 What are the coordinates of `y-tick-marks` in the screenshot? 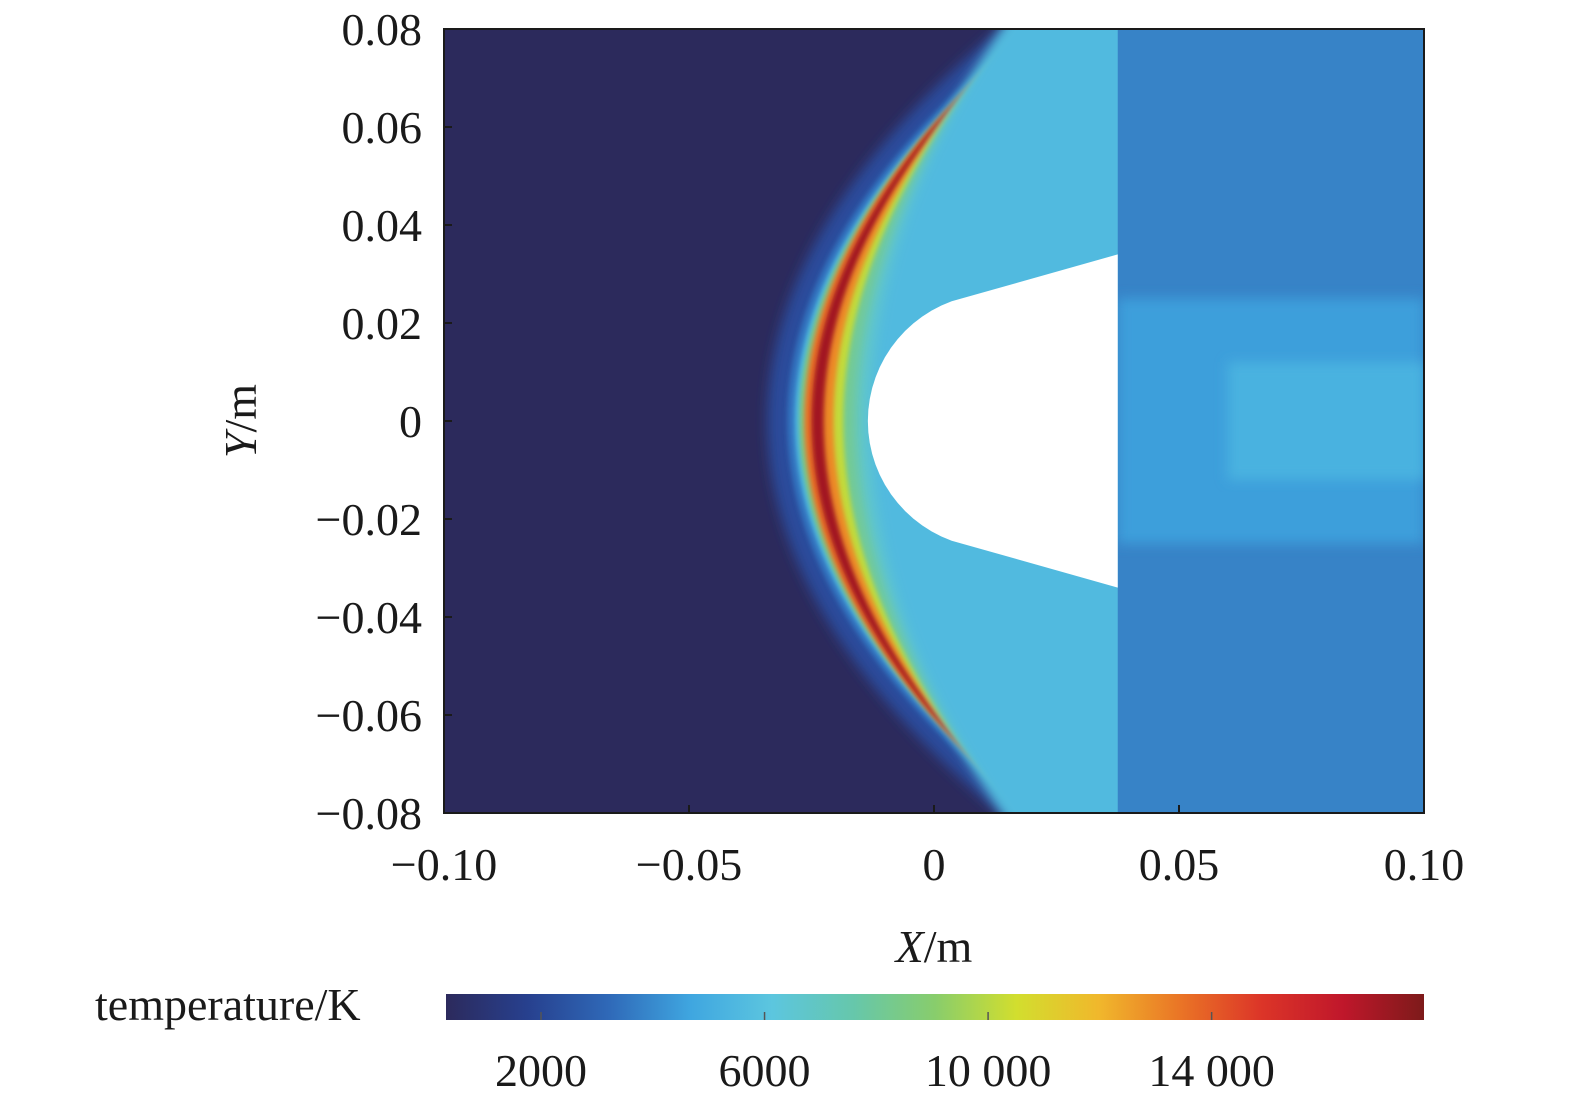 It's located at (448, 421).